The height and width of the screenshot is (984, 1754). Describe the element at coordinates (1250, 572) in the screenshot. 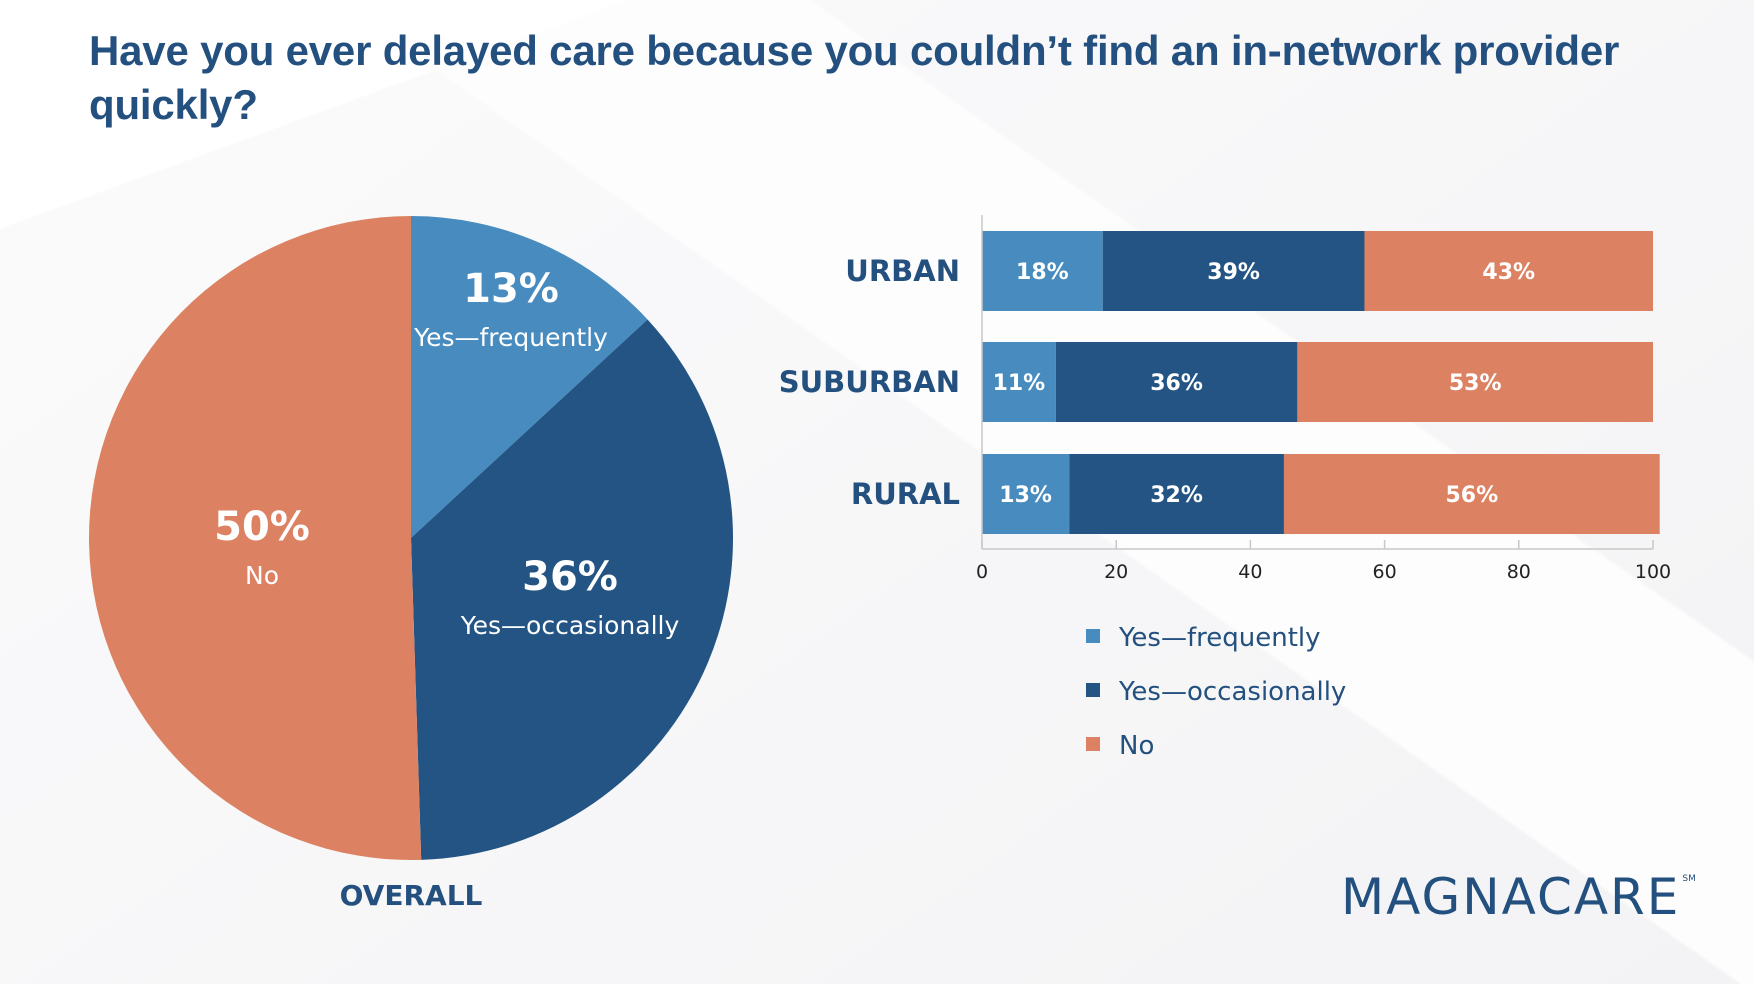

I see `x-tick-label: 40` at that location.